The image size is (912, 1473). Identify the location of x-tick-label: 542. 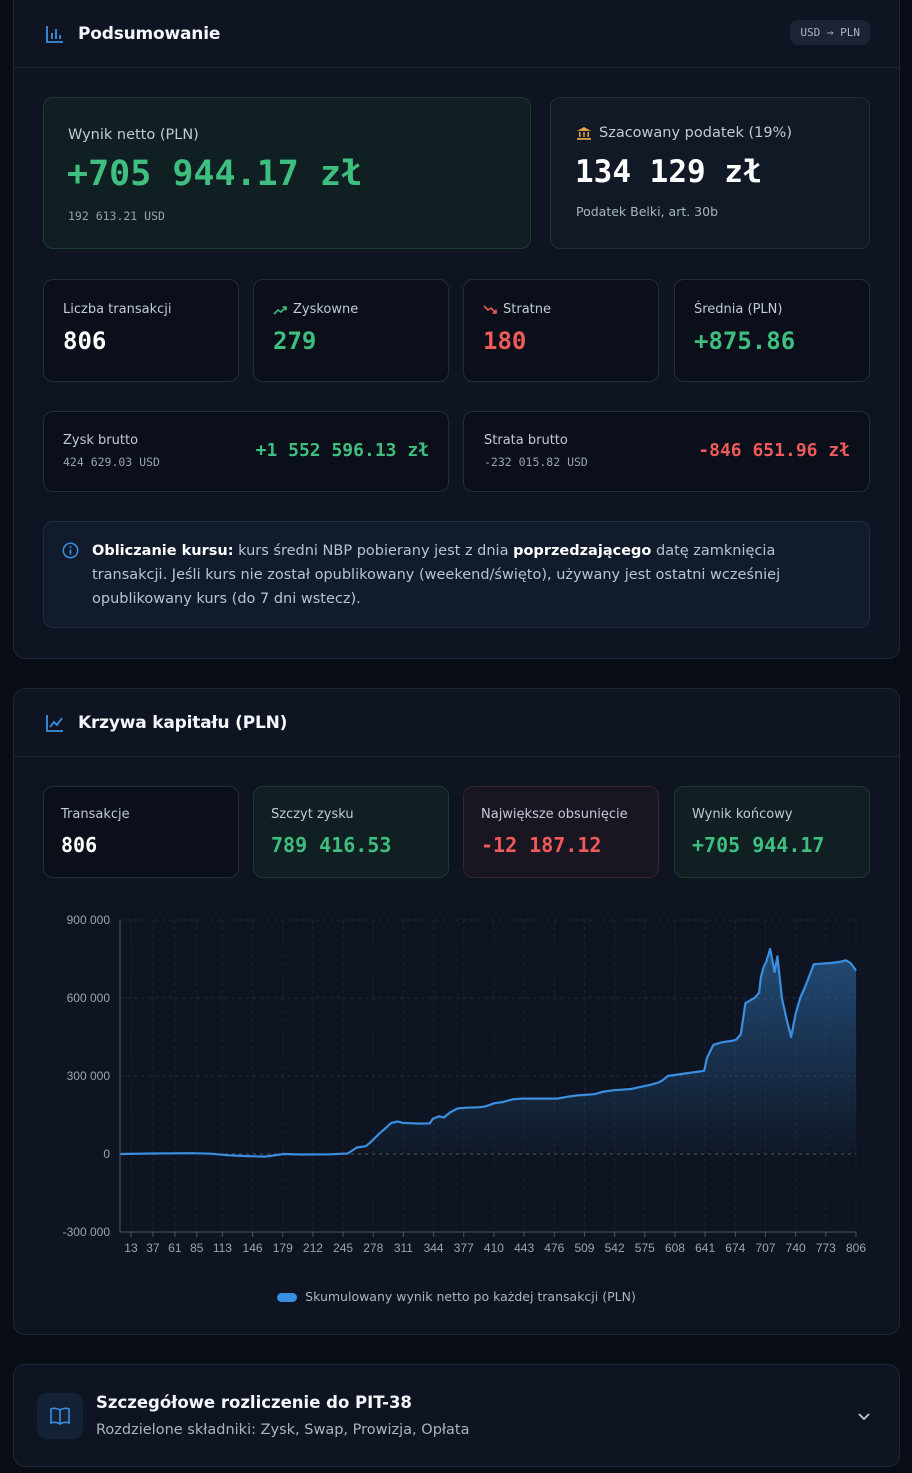
(615, 1248).